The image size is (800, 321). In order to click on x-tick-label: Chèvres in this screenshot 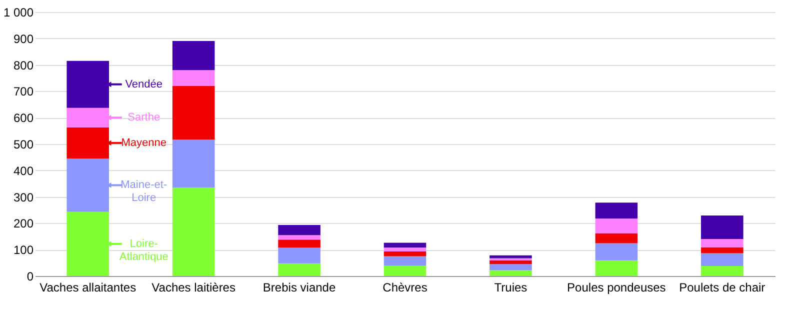, I will do `click(405, 287)`.